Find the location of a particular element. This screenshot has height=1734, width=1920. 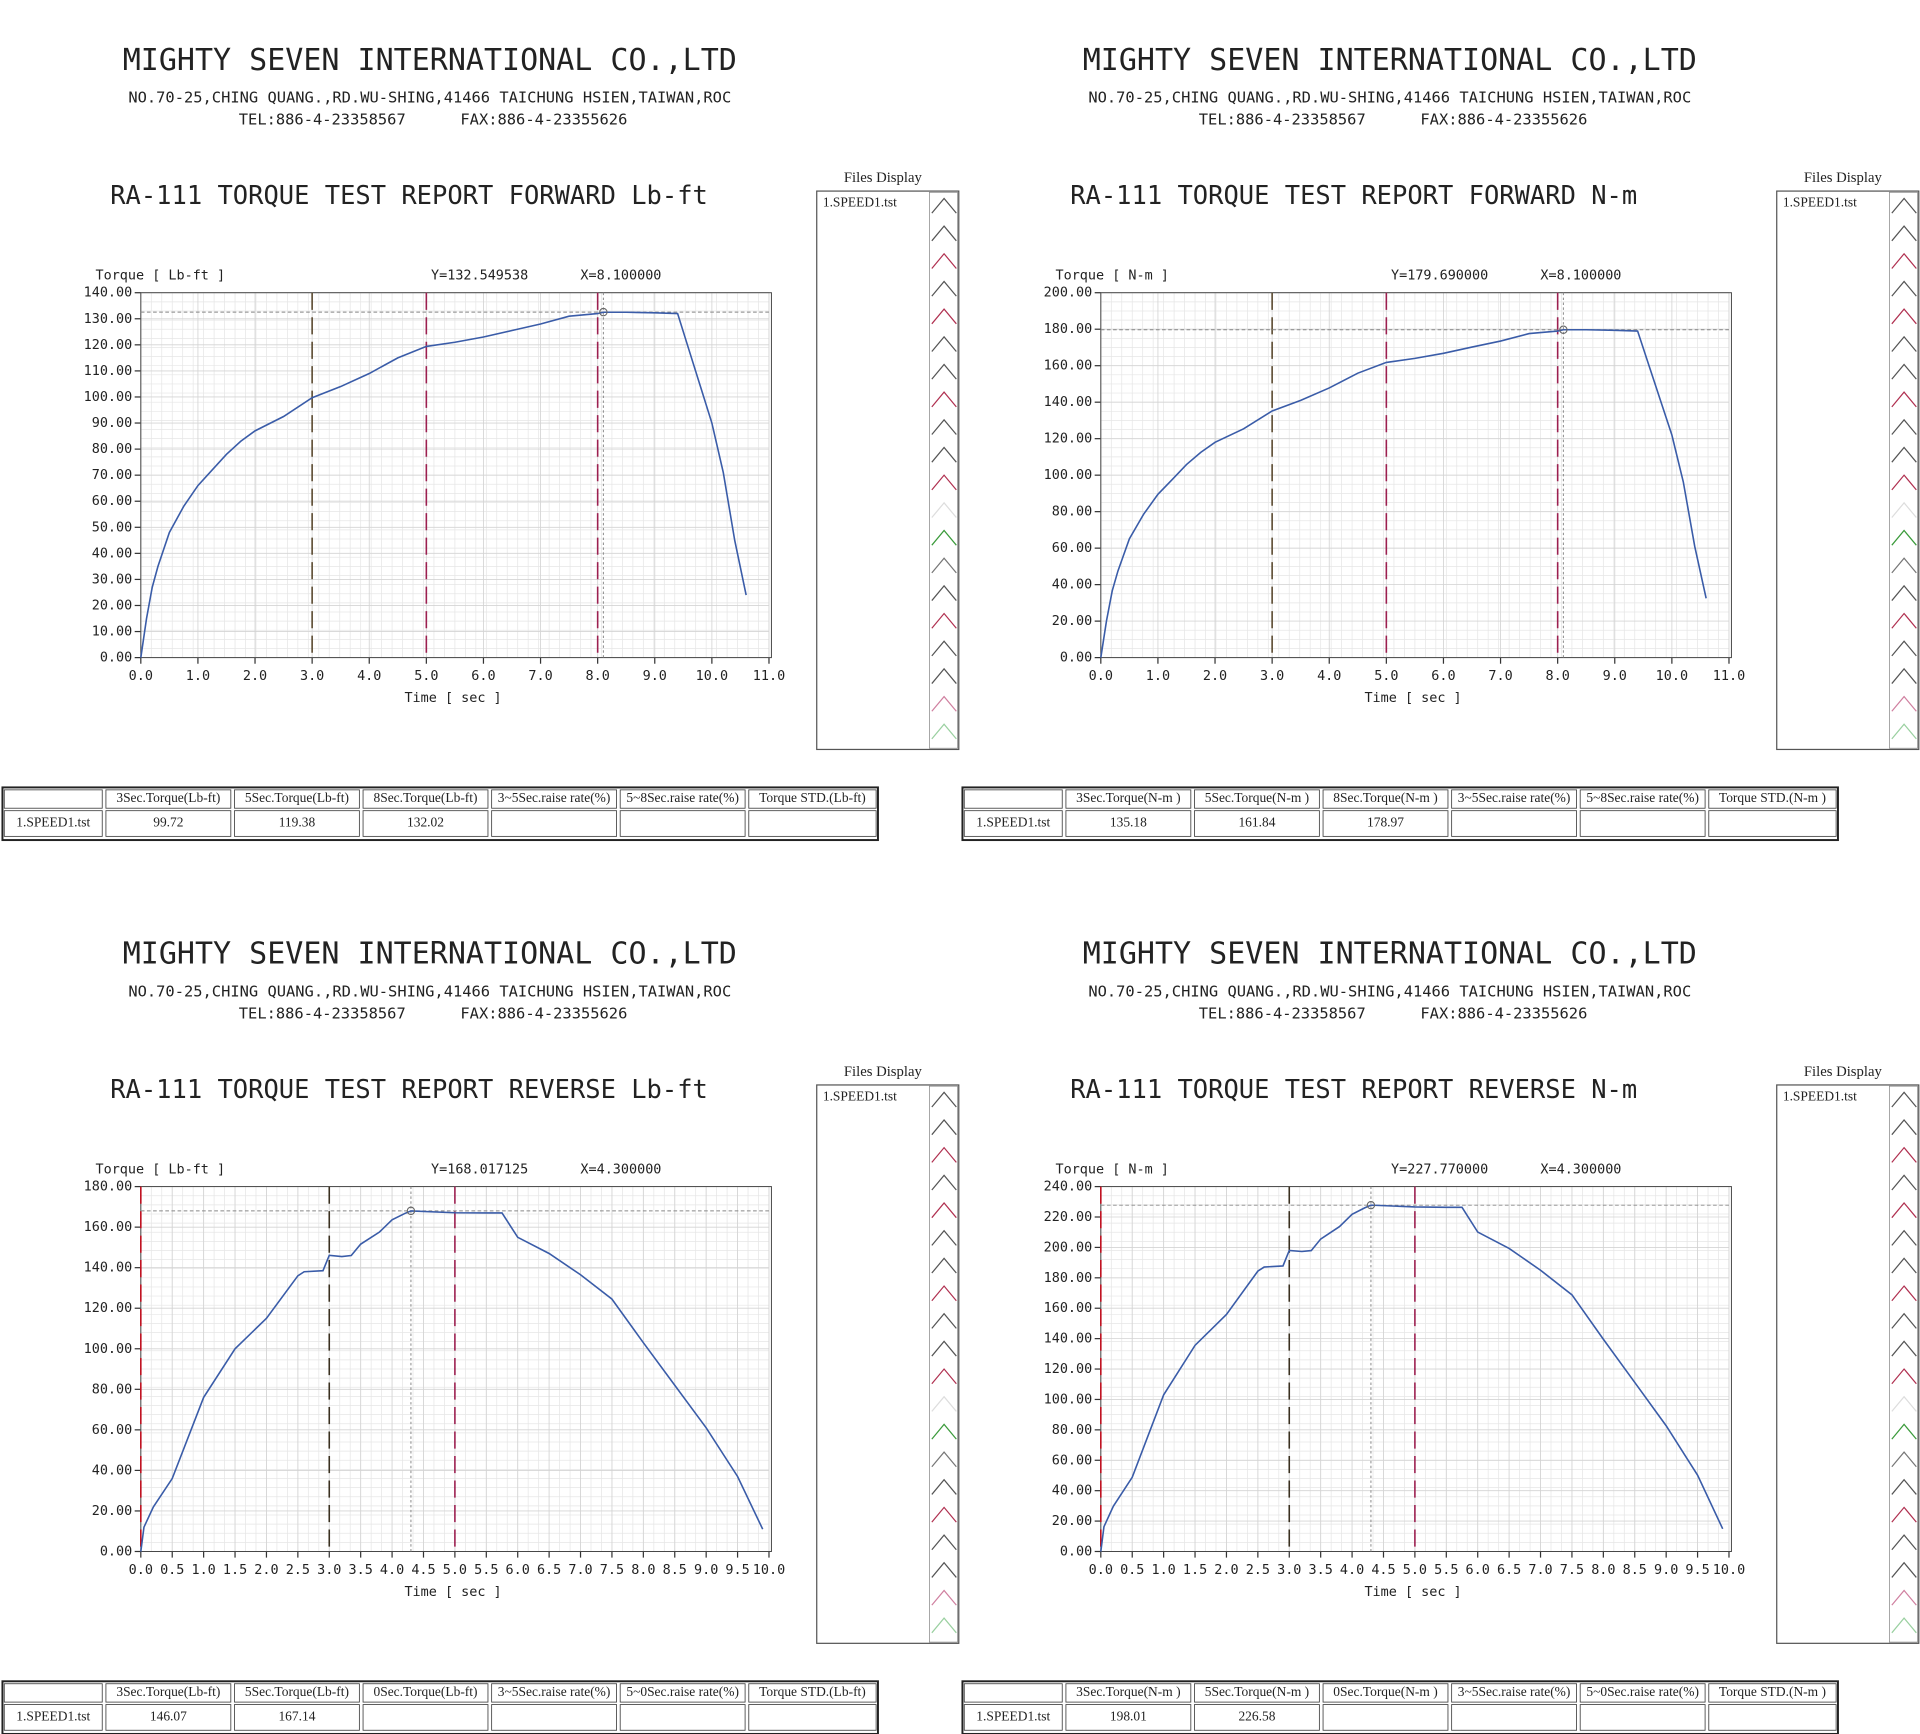

y-axis-label: Torque [ Lb-ft ] is located at coordinates (161, 1169).